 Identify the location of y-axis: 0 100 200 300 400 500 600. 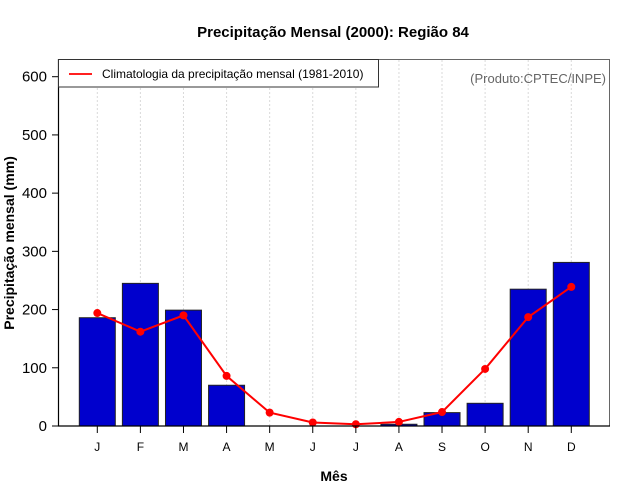
(40, 252).